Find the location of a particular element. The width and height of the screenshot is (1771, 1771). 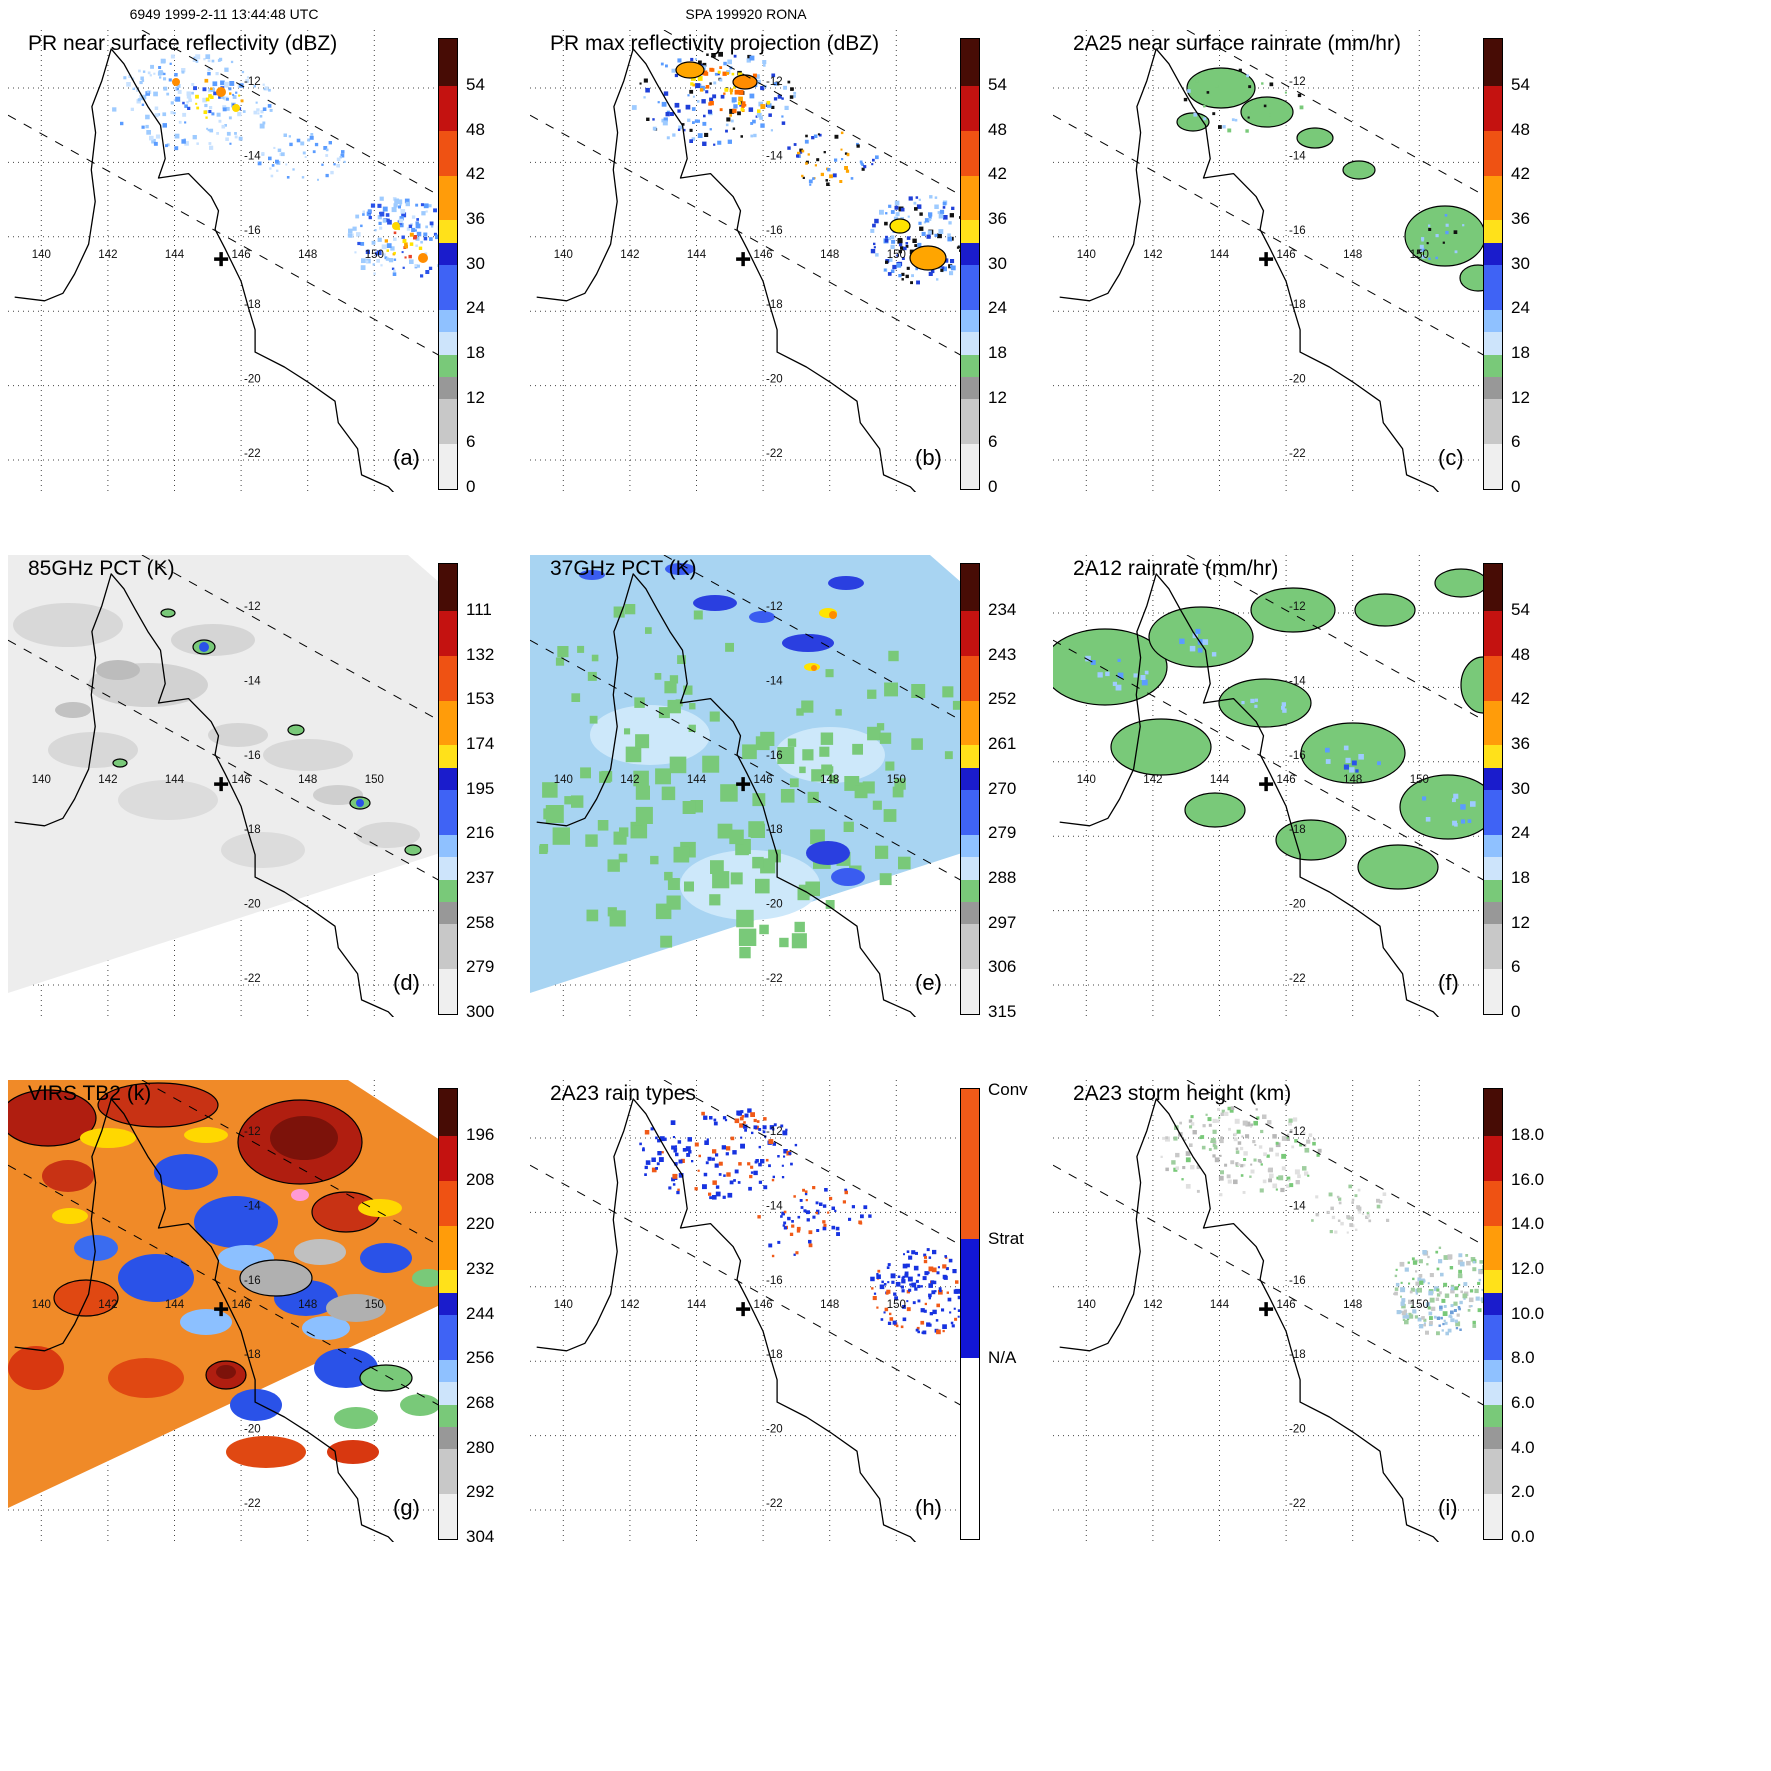

colorbar-tick-label: 0.0 is located at coordinates (1523, 1536).